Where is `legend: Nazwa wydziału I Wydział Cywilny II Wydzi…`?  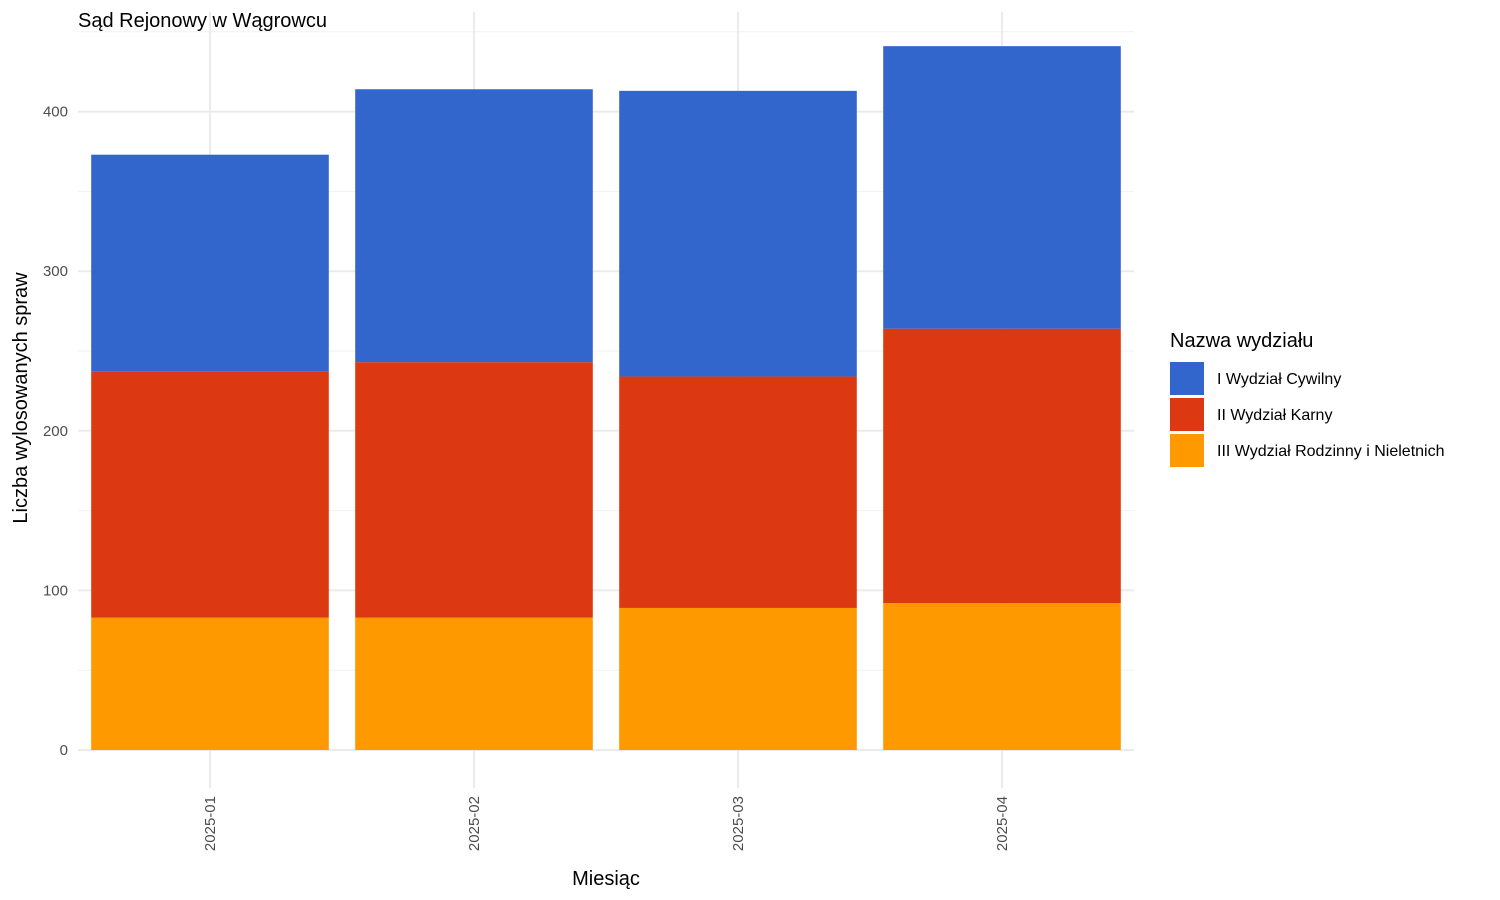 legend: Nazwa wydziału I Wydział Cywilny II Wydzi… is located at coordinates (1307, 398).